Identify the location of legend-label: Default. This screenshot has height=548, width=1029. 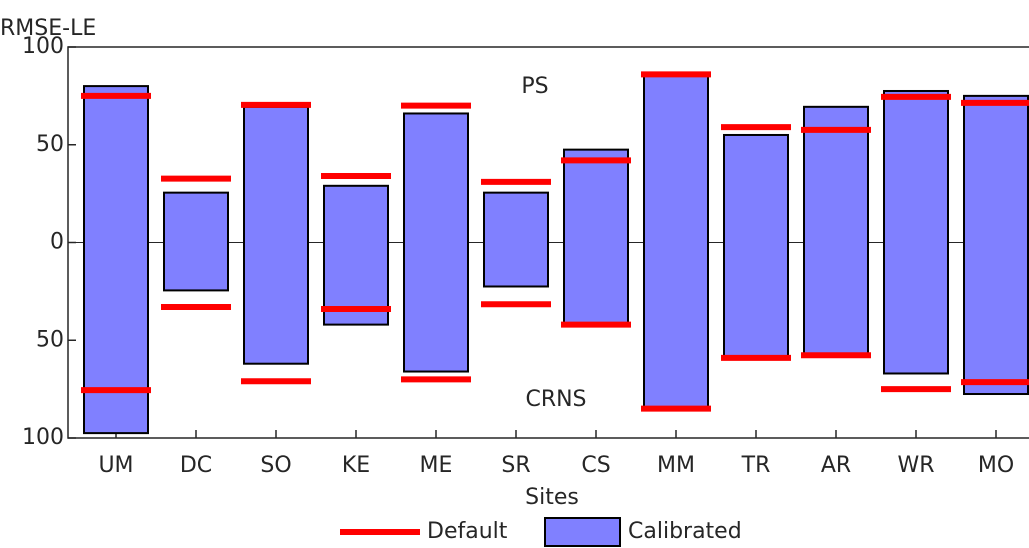
(467, 531).